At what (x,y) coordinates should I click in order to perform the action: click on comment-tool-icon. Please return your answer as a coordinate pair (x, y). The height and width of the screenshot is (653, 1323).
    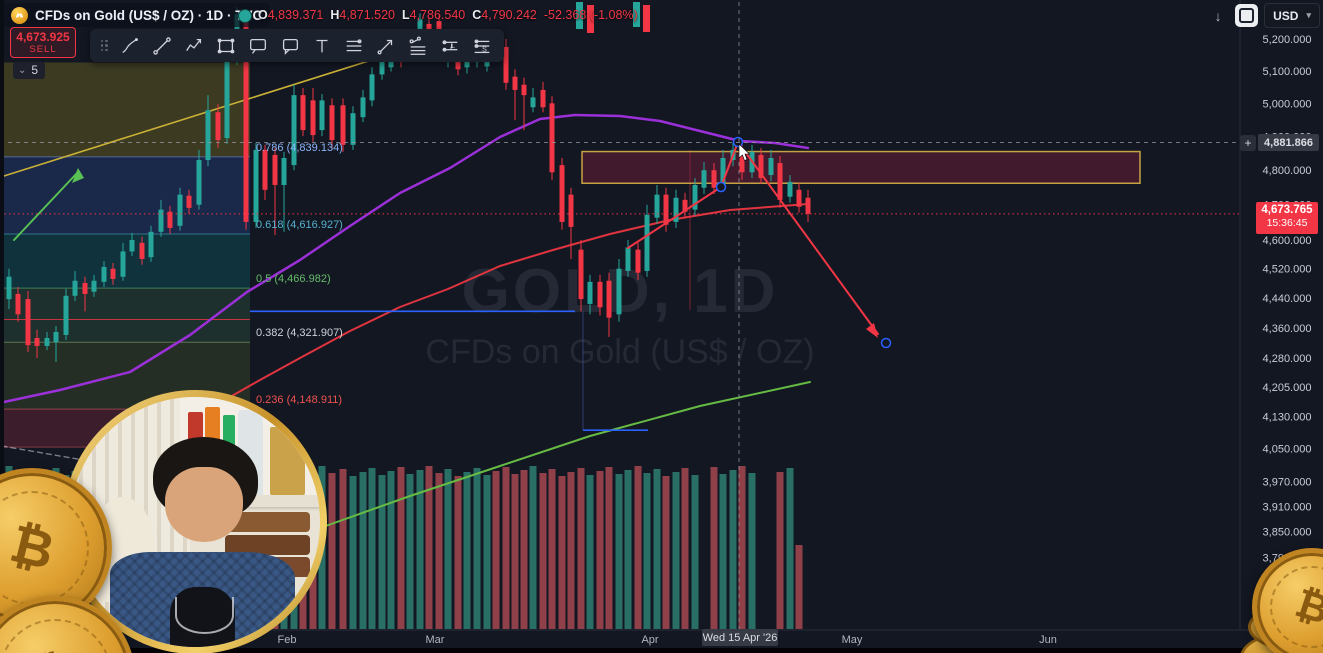
    Looking at the image, I should click on (289, 45).